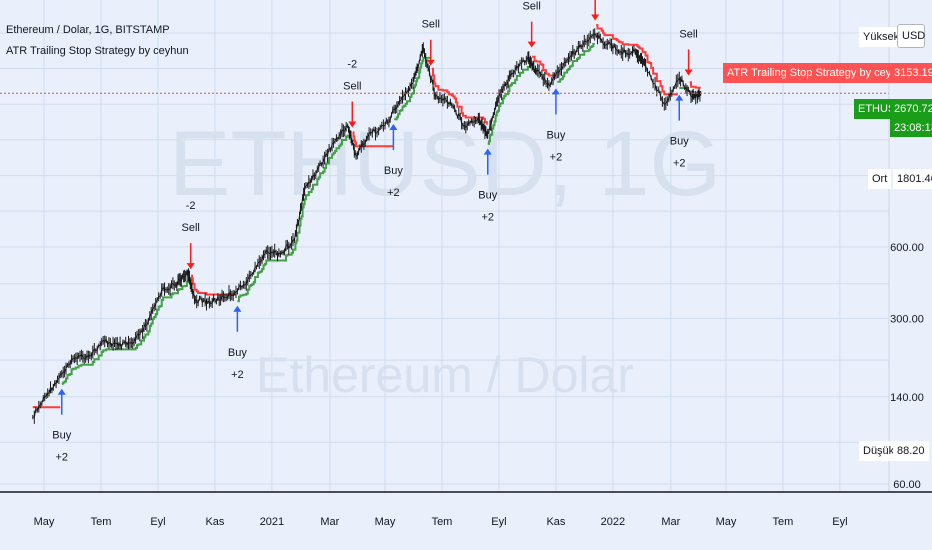  I want to click on strategy-title: ATR Trailing Stop Strategy by ceyhun, so click(97, 51).